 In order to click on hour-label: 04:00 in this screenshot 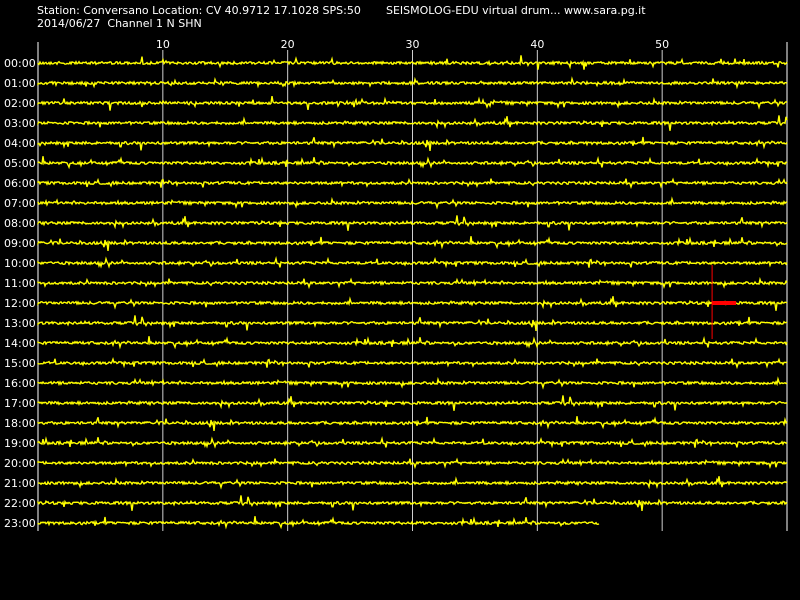, I will do `click(20, 143)`.